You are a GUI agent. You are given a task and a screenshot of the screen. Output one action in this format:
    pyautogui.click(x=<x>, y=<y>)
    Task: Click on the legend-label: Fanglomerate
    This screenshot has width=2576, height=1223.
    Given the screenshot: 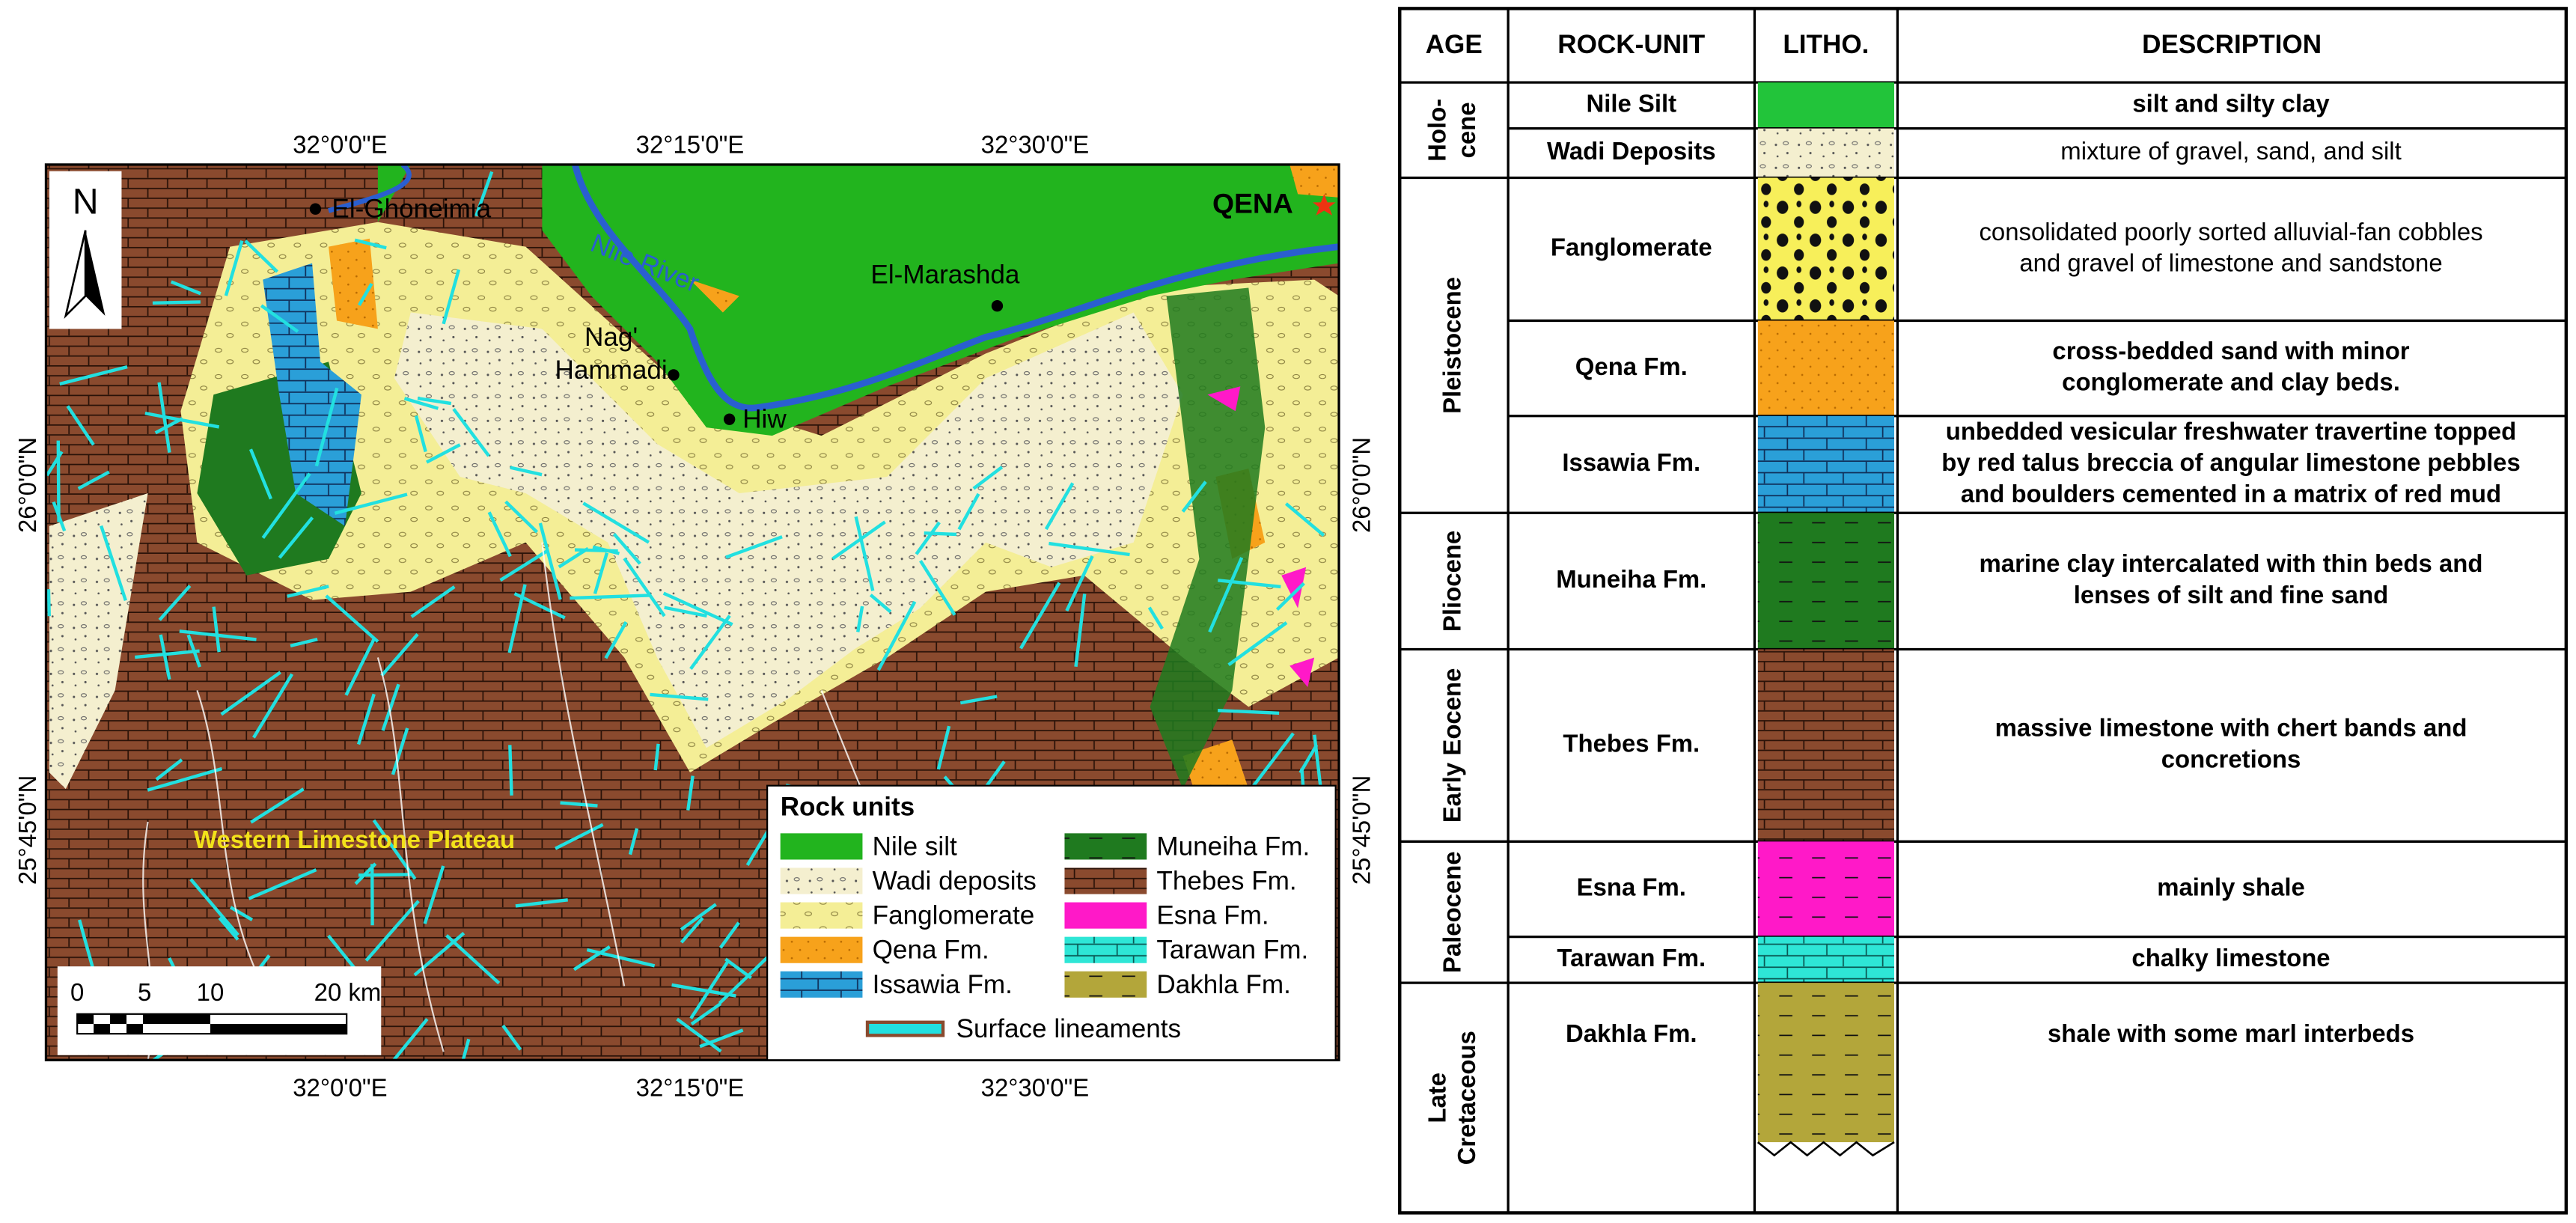 What is the action you would take?
    pyautogui.click(x=954, y=915)
    